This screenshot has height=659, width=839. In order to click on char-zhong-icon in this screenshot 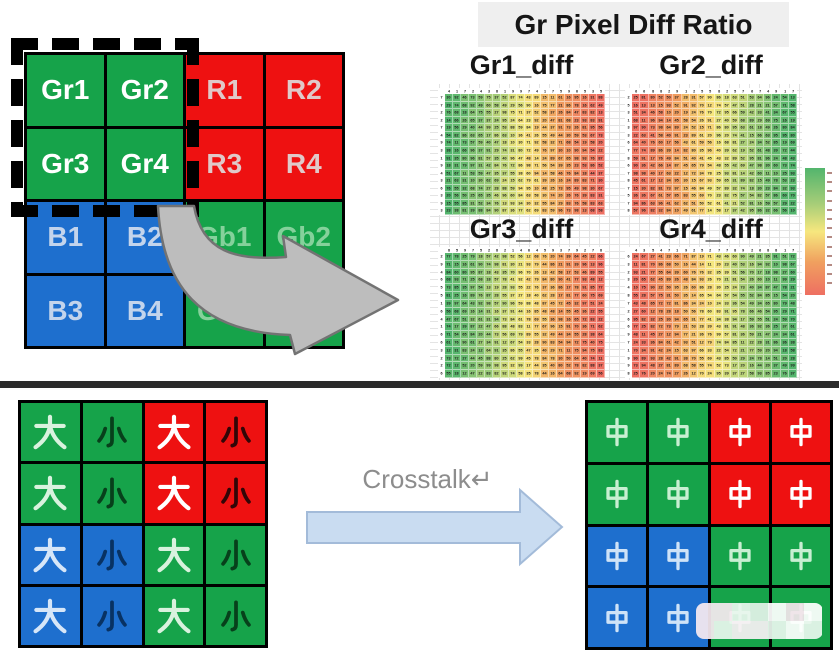, I will do `click(617, 556)`.